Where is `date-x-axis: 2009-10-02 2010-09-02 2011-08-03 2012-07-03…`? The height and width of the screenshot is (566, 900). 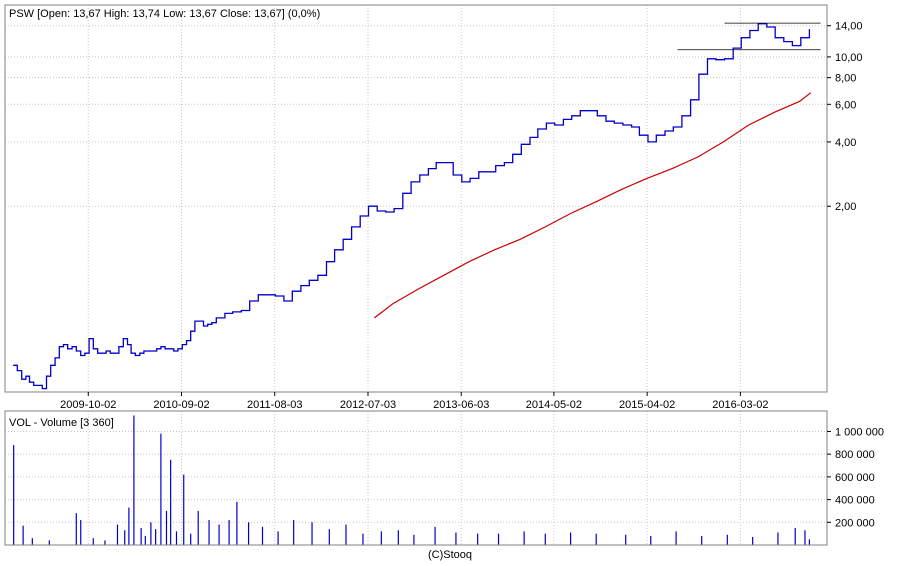 date-x-axis: 2009-10-02 2010-09-02 2011-08-03 2012-07-03… is located at coordinates (414, 401).